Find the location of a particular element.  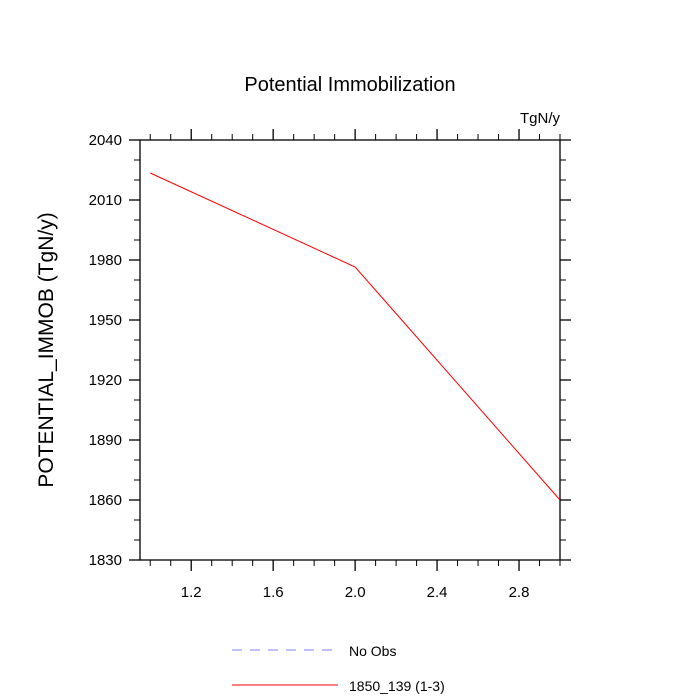

y-tick-label: 1920 is located at coordinates (105, 380).